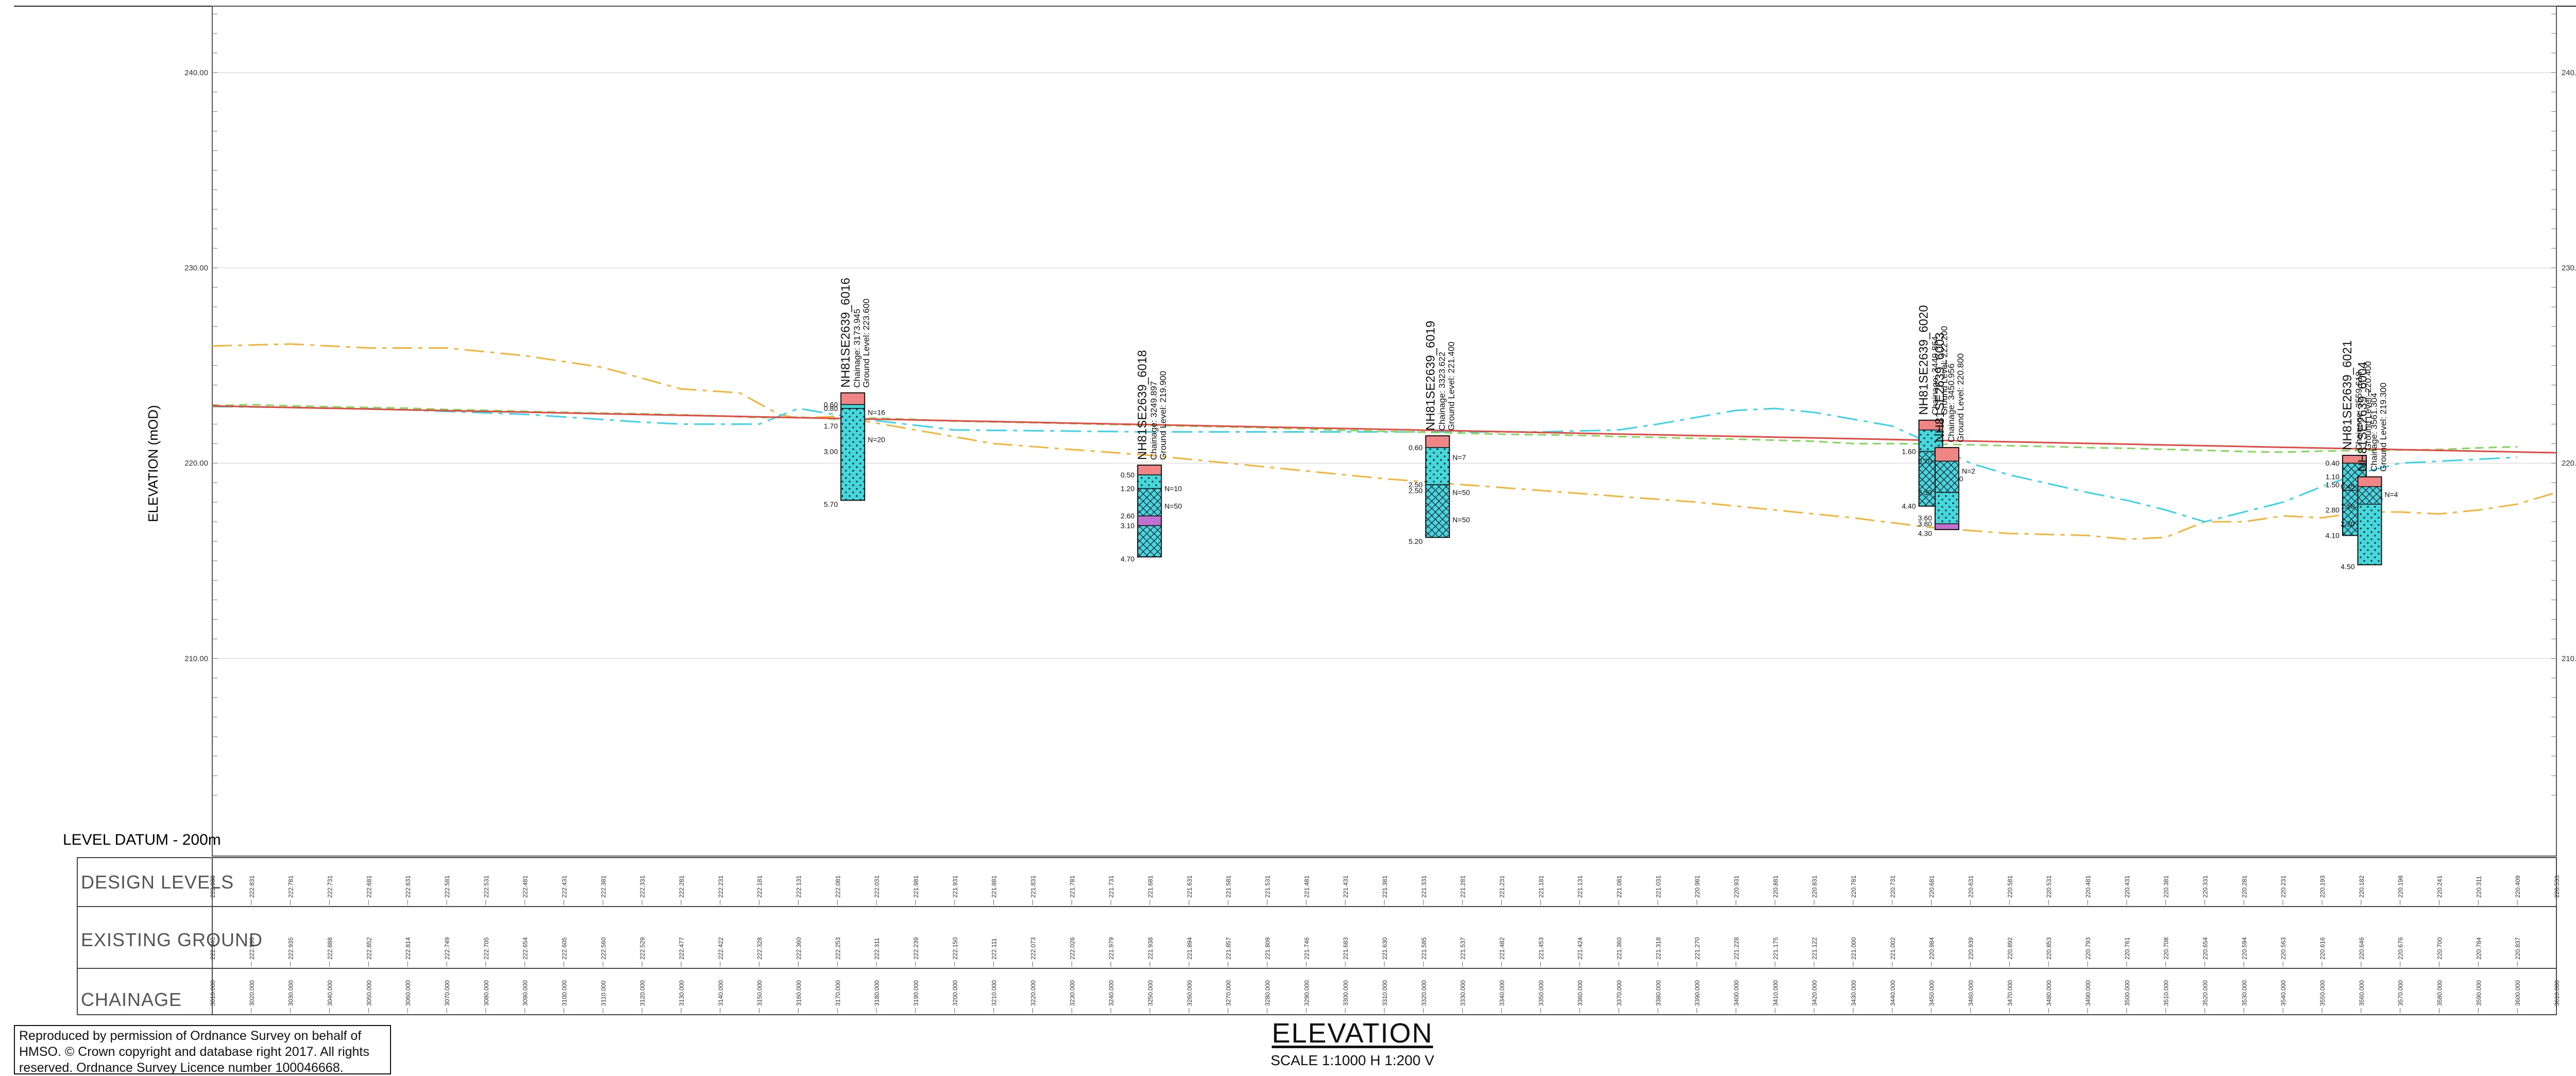 Image resolution: width=2576 pixels, height=1076 pixels. Describe the element at coordinates (1127, 559) in the screenshot. I see `borehole-depth: 4.70` at that location.